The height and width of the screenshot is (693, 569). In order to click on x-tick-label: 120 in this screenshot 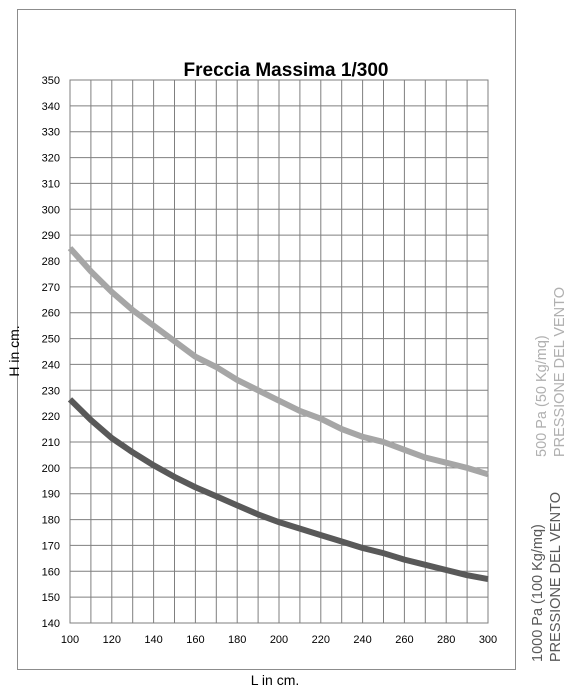, I will do `click(112, 640)`.